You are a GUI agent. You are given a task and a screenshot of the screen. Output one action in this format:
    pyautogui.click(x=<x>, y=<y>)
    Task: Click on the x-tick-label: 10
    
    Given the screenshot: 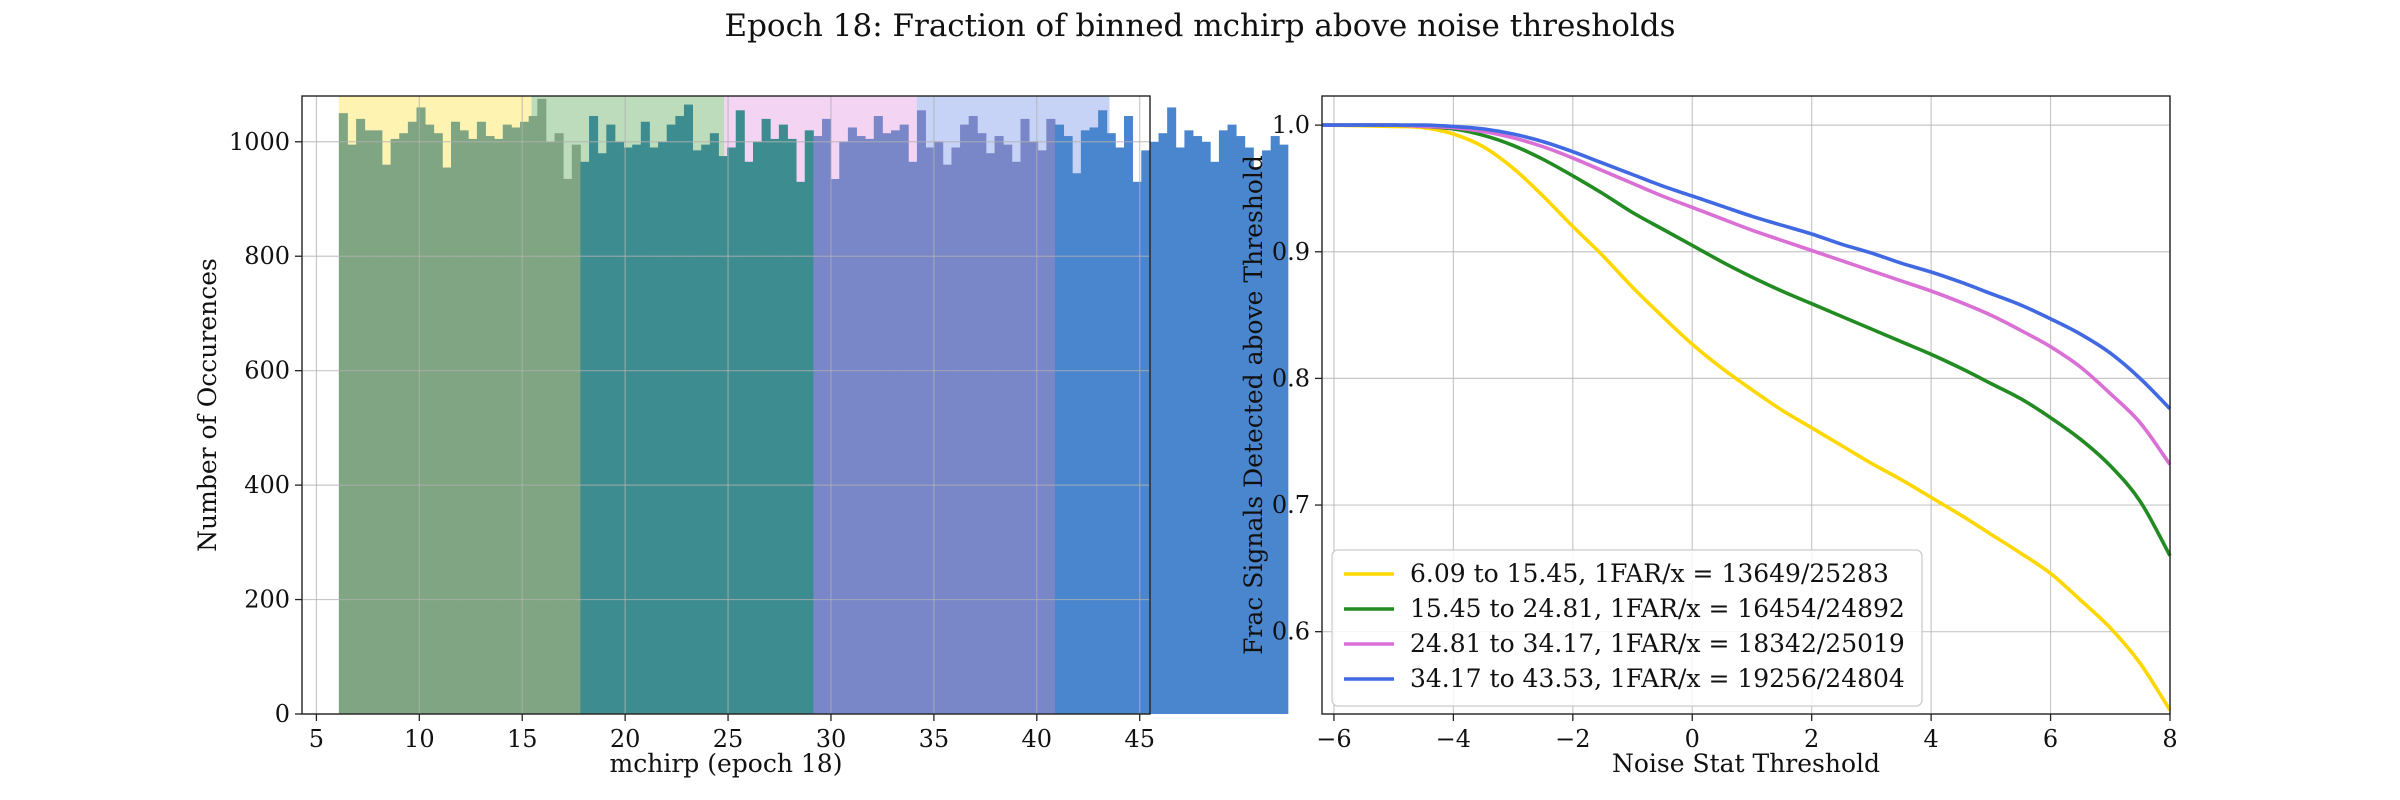 What is the action you would take?
    pyautogui.click(x=419, y=739)
    